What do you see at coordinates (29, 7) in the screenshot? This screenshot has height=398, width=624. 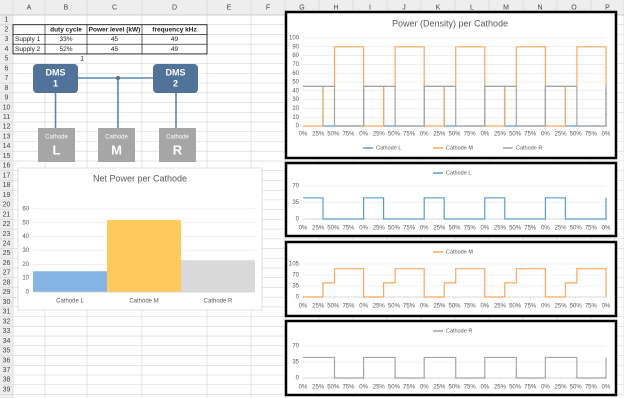 I see `column-letter: A` at bounding box center [29, 7].